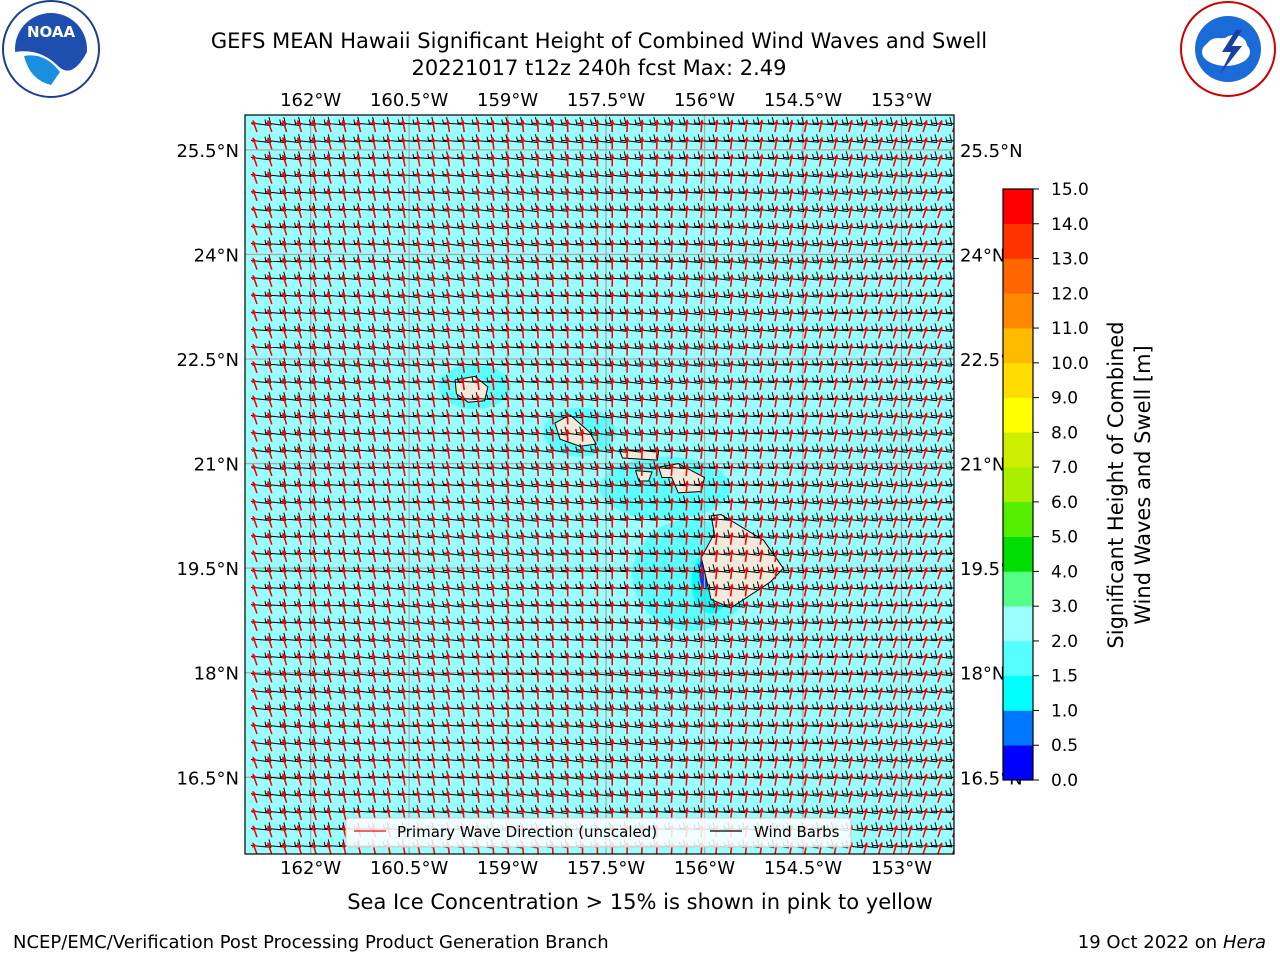 The height and width of the screenshot is (960, 1280). Describe the element at coordinates (1070, 225) in the screenshot. I see `colorbar-tick-label: 14.0` at that location.